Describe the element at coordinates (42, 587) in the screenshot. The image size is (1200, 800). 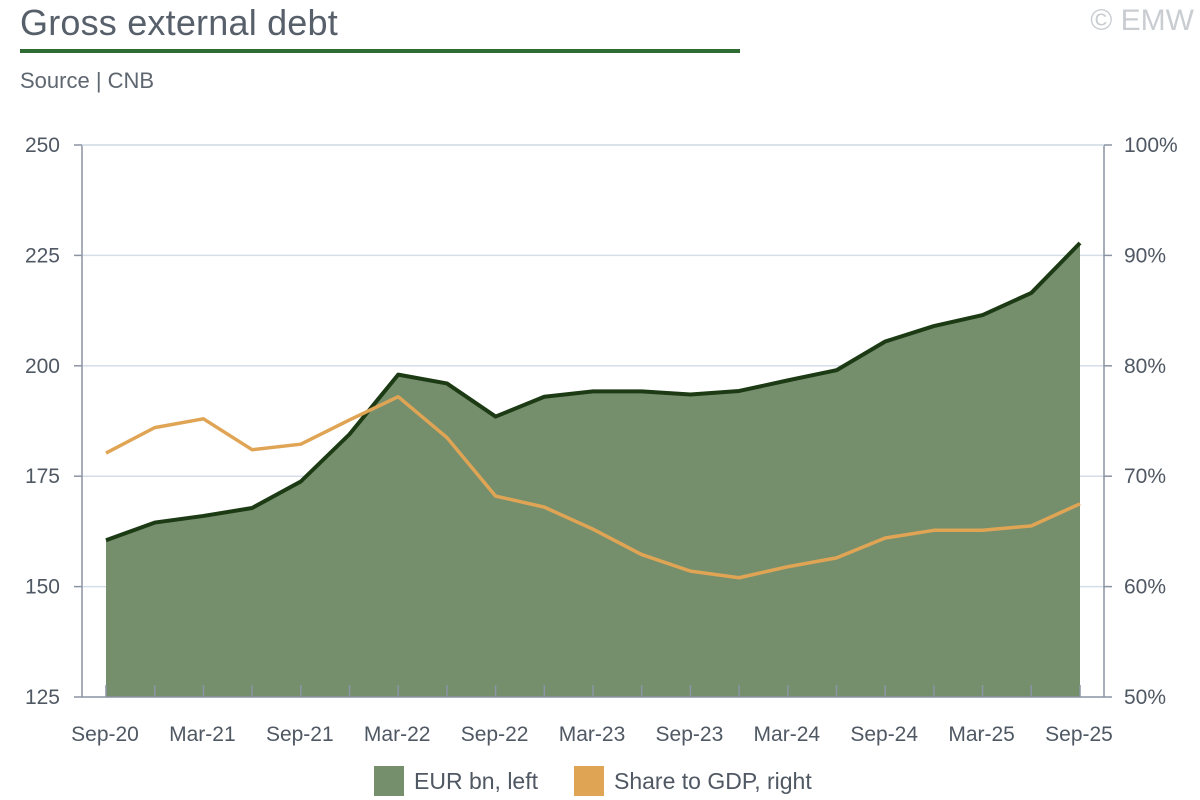
I see `y-left-tick-label: 150` at that location.